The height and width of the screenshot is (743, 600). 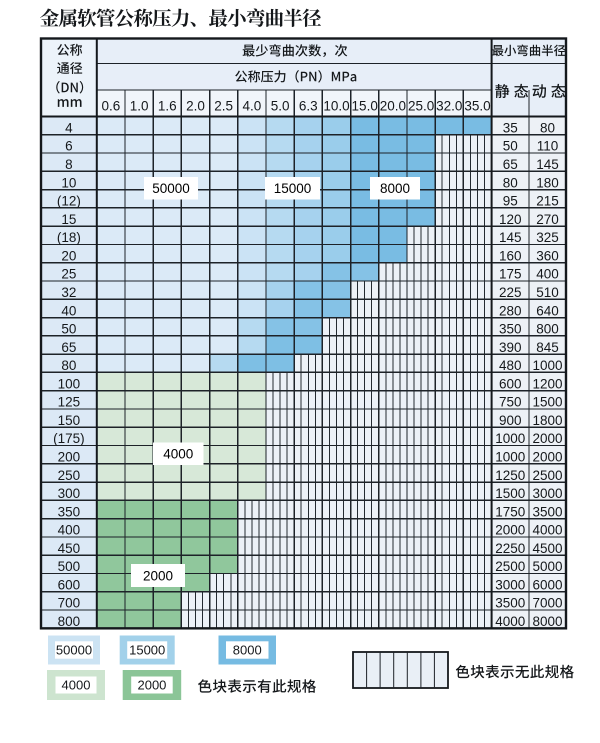 I want to click on svg-text: 25, so click(x=68, y=274).